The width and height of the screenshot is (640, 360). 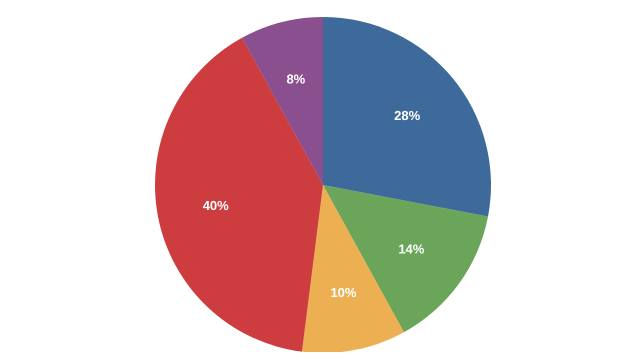 I want to click on data-label: 28%, so click(x=407, y=115).